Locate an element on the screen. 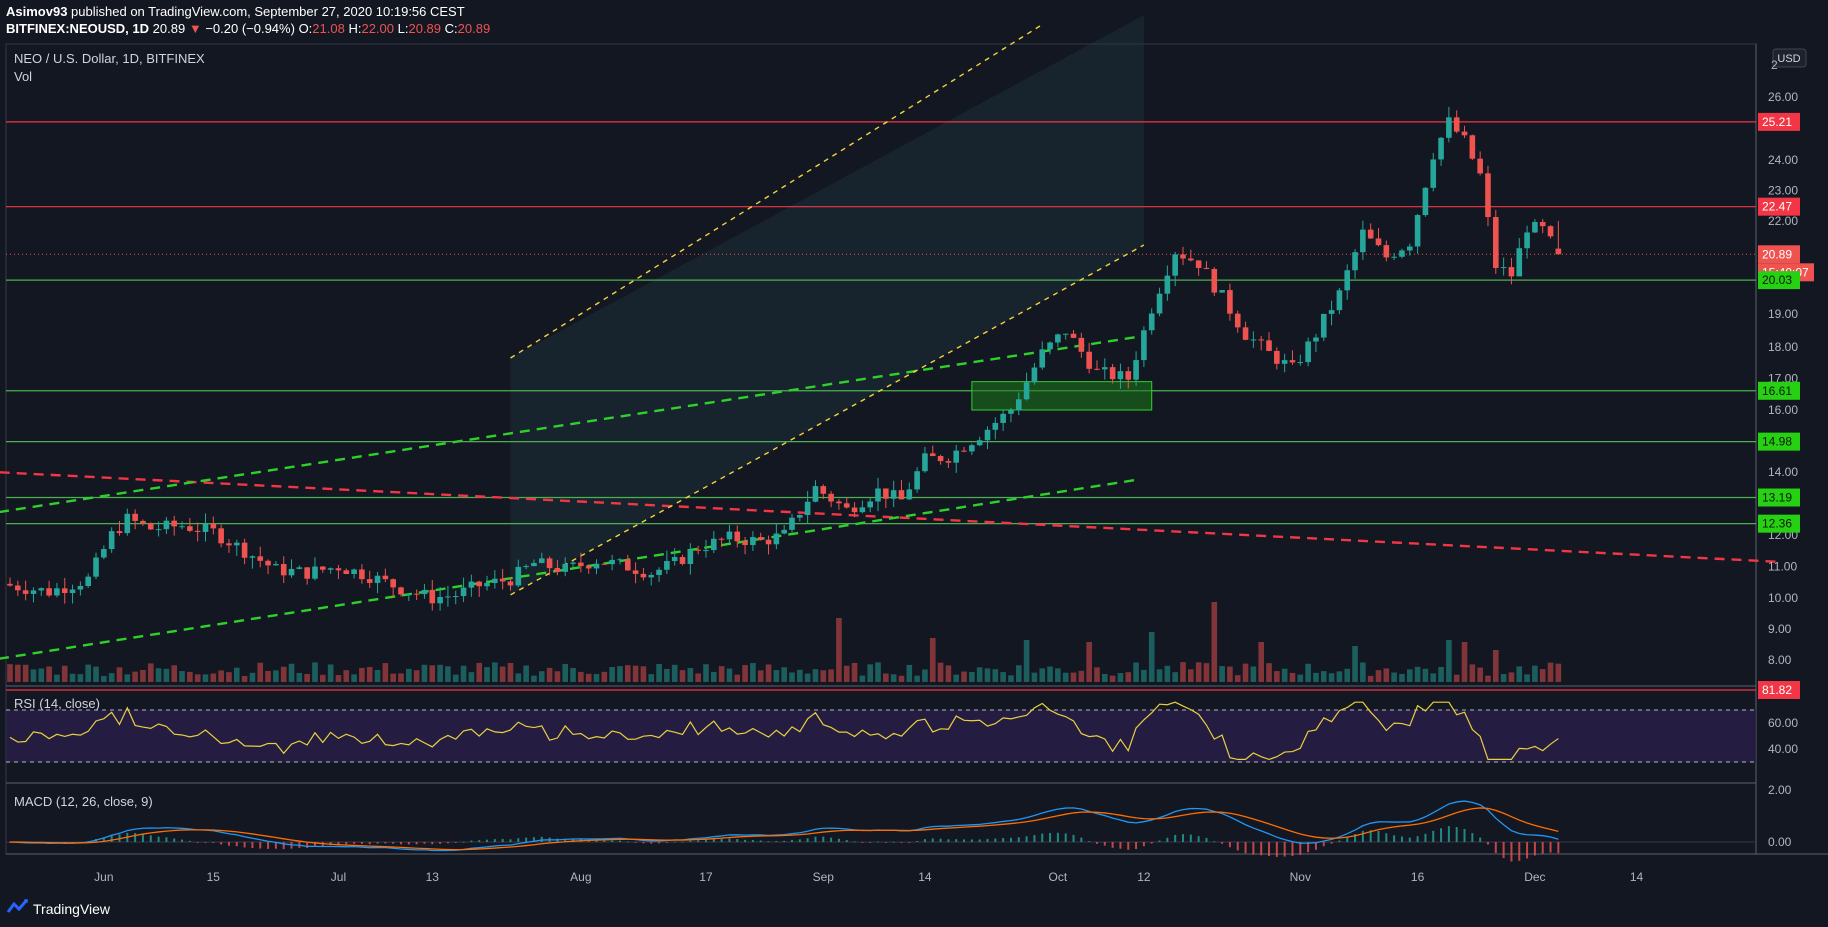  author-name: Asimov93 is located at coordinates (37, 11).